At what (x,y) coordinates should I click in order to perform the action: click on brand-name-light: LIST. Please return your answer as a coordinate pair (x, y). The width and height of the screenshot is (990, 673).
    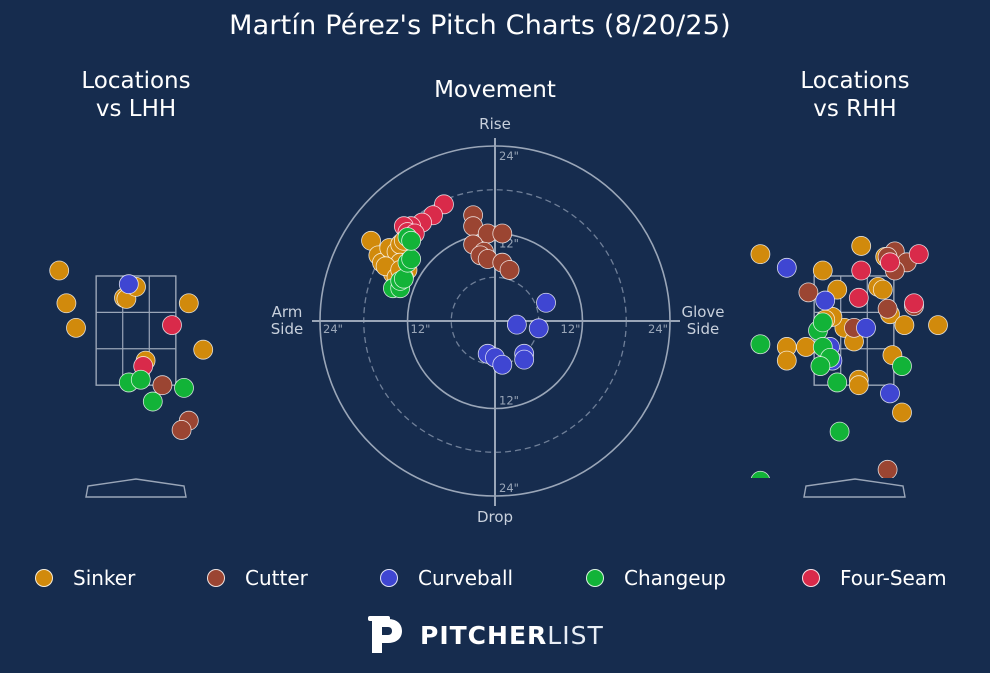
    Looking at the image, I should click on (575, 635).